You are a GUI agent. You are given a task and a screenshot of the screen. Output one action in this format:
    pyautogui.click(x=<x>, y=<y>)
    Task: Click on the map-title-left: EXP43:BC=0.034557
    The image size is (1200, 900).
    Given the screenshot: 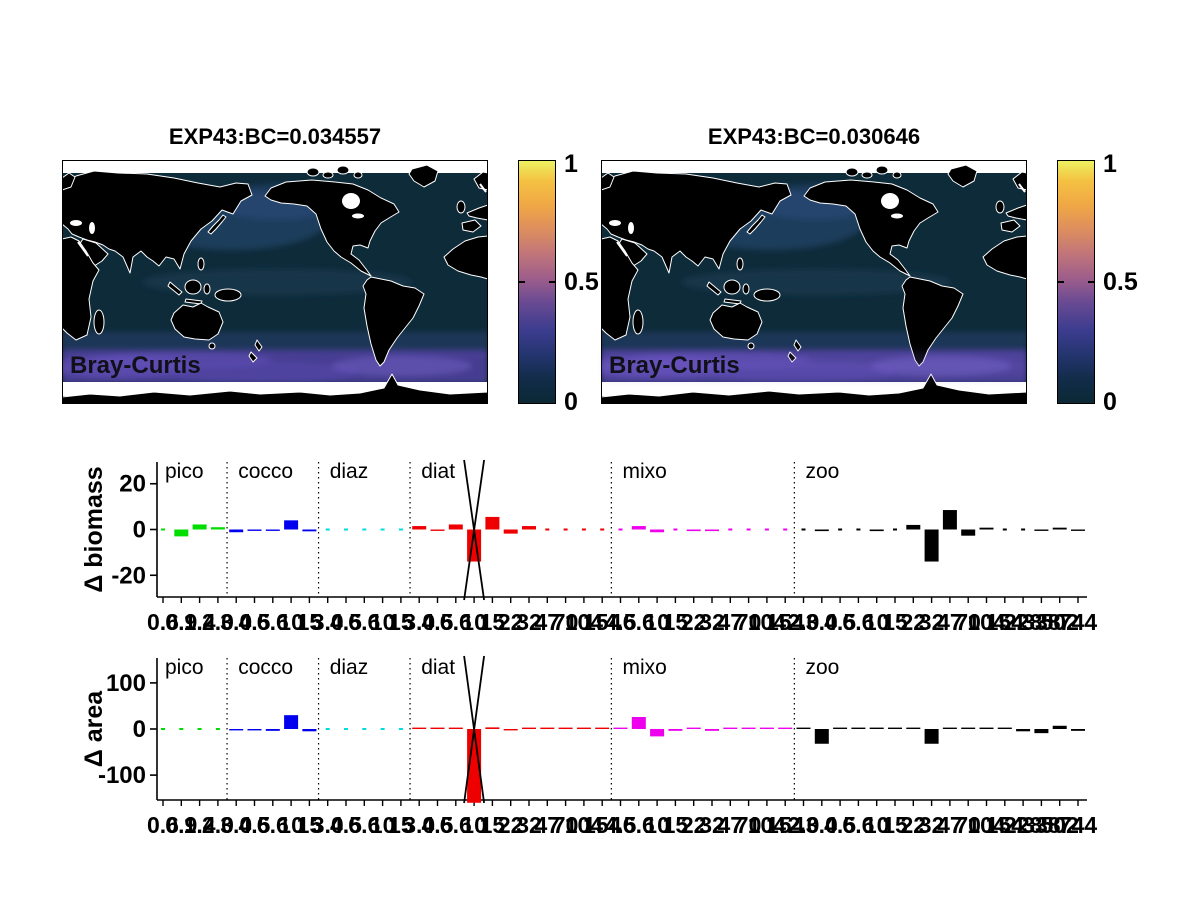 What is the action you would take?
    pyautogui.click(x=275, y=136)
    